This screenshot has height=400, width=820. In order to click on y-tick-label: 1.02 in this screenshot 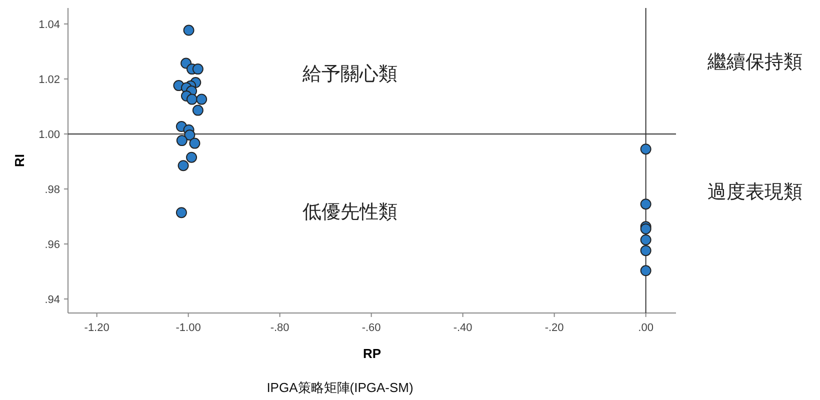, I will do `click(49, 80)`.